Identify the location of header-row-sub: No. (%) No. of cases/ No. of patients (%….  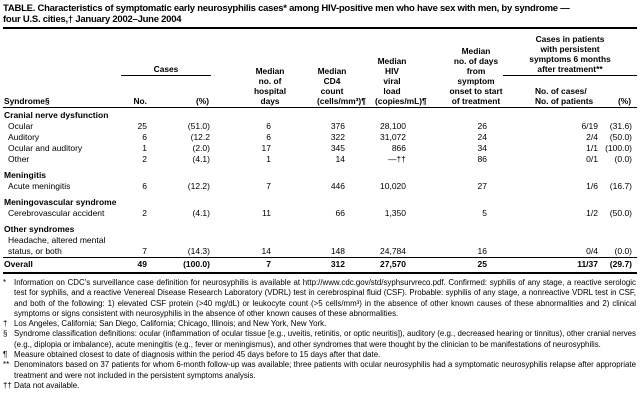
(320, 91).